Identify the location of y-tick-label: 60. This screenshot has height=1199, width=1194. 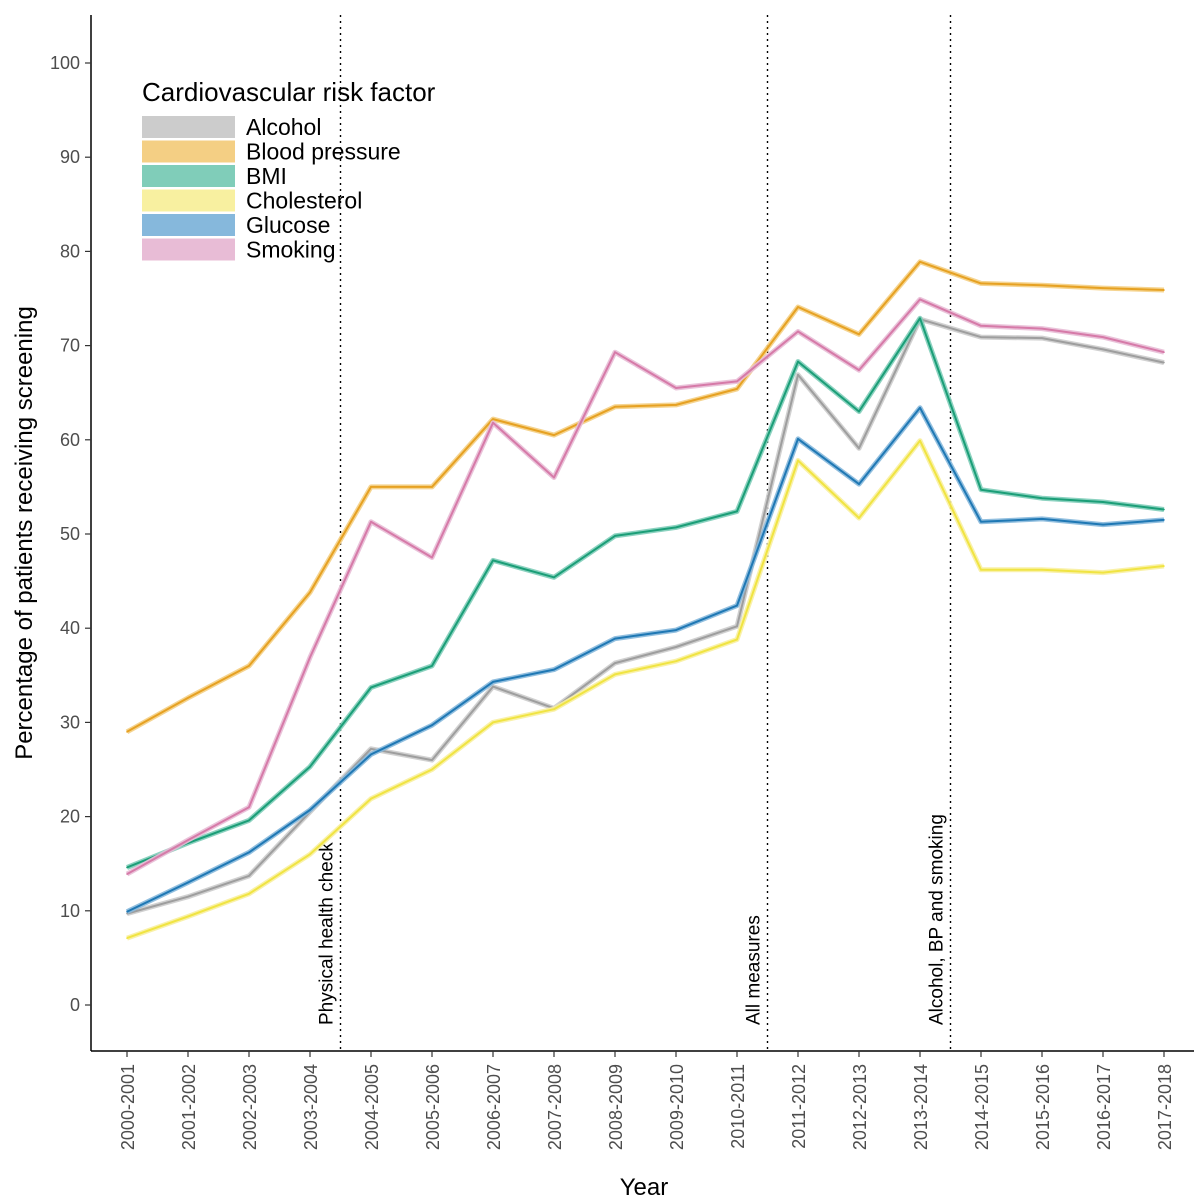
(70, 440).